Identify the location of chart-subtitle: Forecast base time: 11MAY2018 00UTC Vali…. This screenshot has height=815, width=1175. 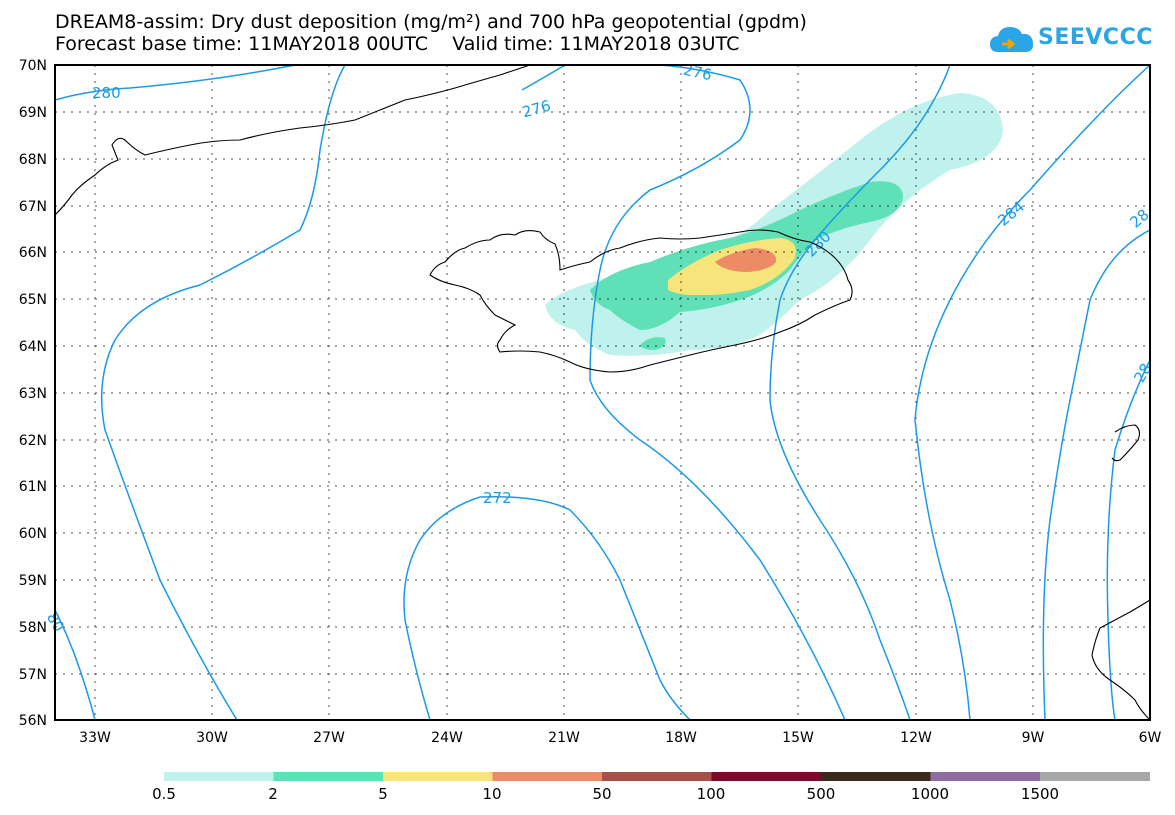
(397, 44).